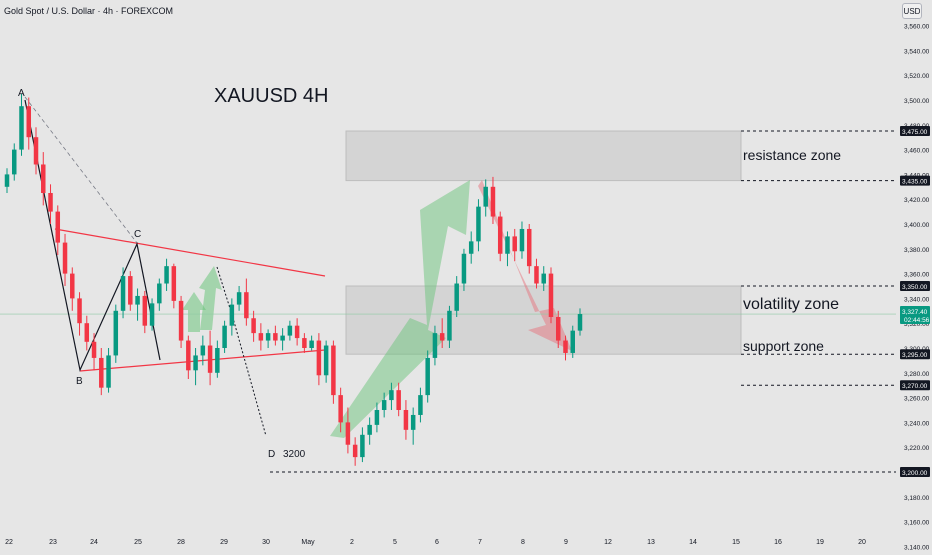 The height and width of the screenshot is (555, 932). What do you see at coordinates (917, 547) in the screenshot?
I see `y-tick-label: 3,140.00` at bounding box center [917, 547].